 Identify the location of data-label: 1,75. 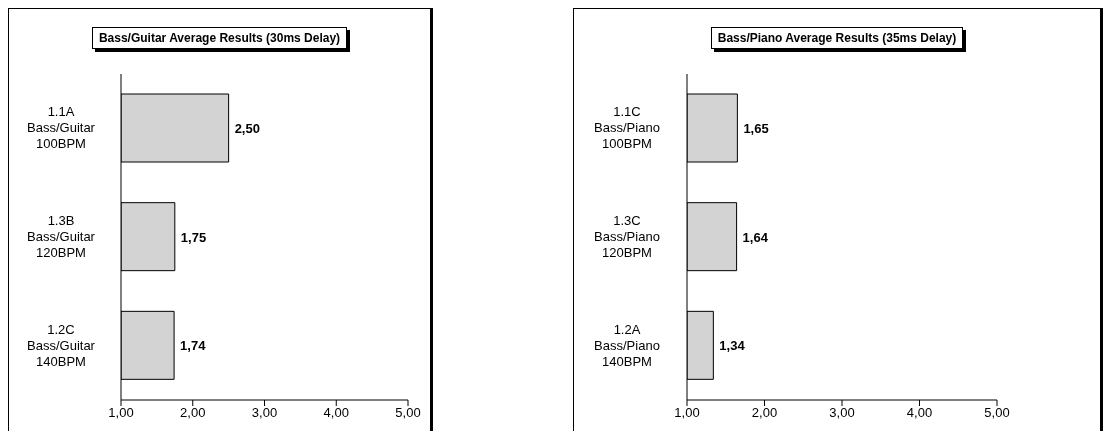
(193, 237).